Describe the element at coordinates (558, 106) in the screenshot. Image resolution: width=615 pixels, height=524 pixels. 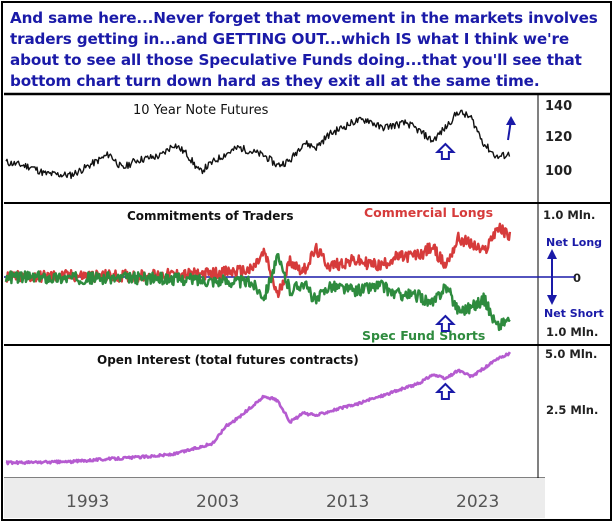
I see `price-ytick-140: 140` at that location.